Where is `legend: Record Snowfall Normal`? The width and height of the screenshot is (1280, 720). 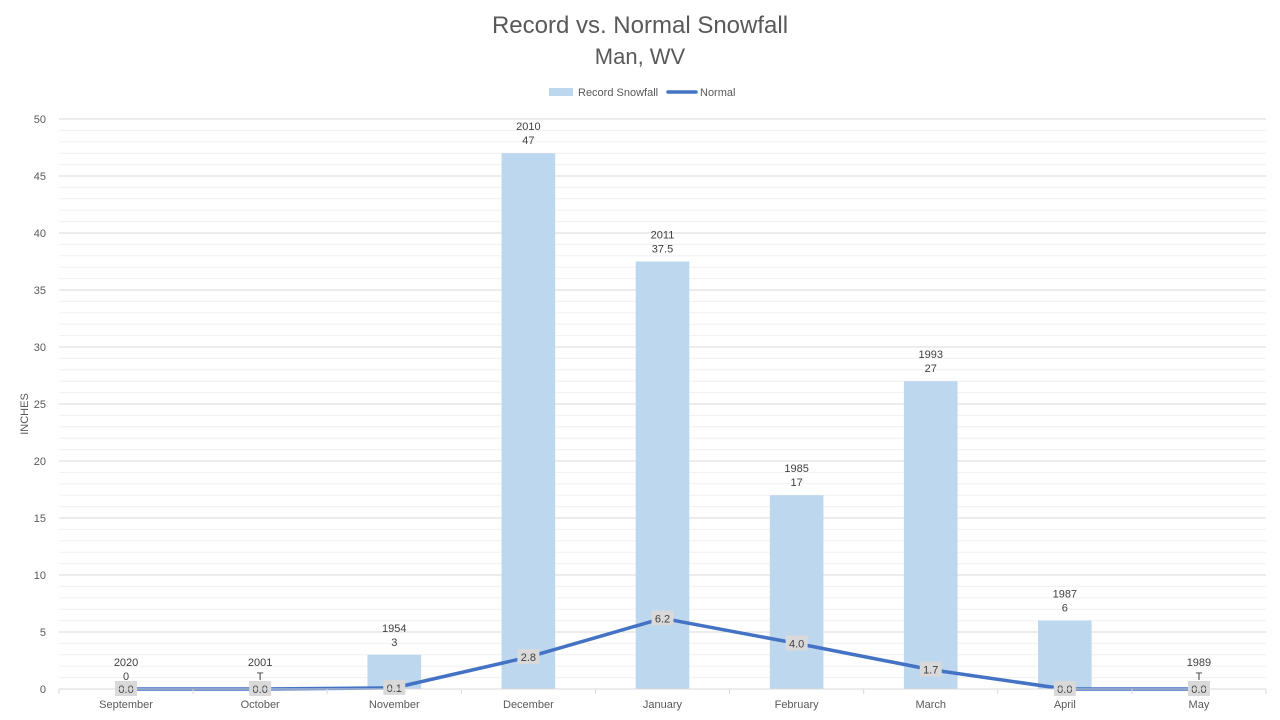 legend: Record Snowfall Normal is located at coordinates (642, 93).